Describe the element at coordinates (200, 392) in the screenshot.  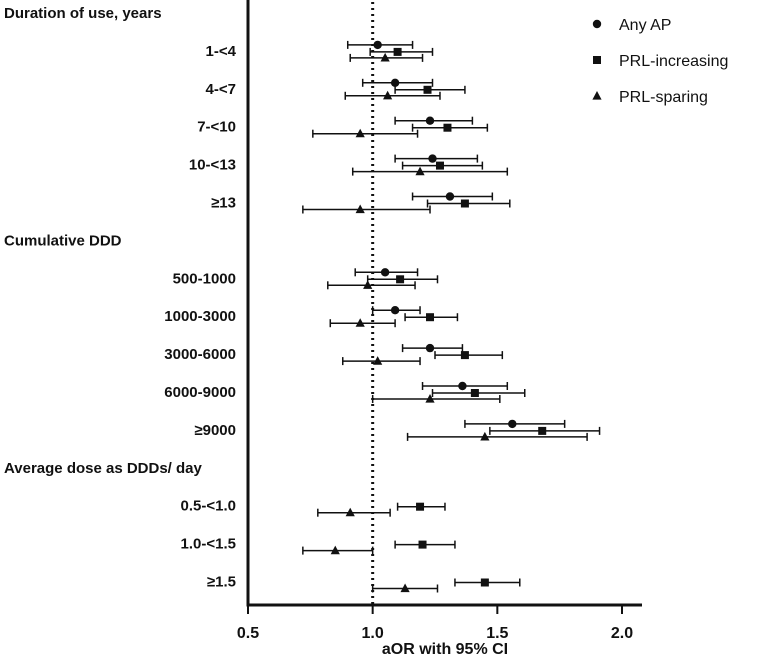
I see `row-label: 6000-9000` at that location.